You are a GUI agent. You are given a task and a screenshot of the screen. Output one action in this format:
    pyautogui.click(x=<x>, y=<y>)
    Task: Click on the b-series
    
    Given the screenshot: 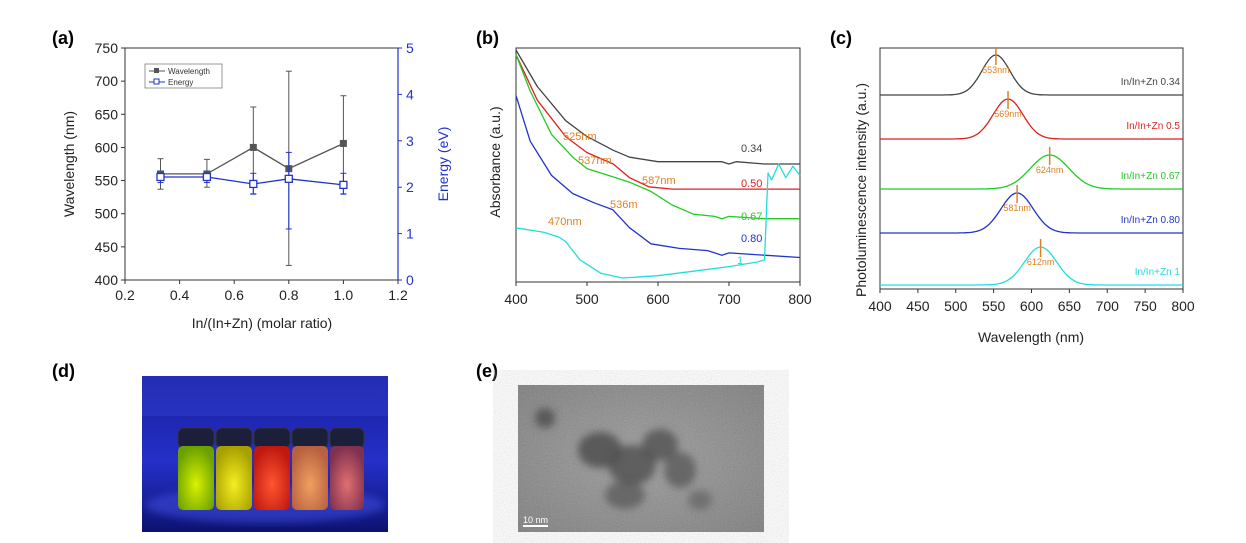 What is the action you would take?
    pyautogui.click(x=658, y=164)
    